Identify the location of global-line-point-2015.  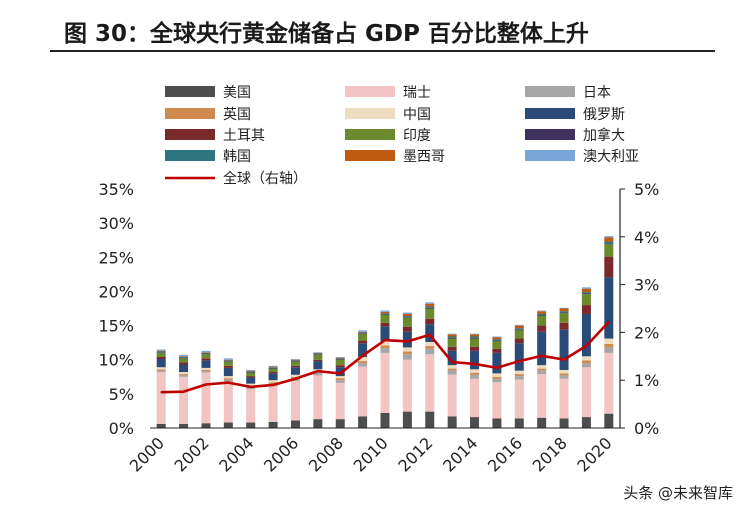
(497, 367).